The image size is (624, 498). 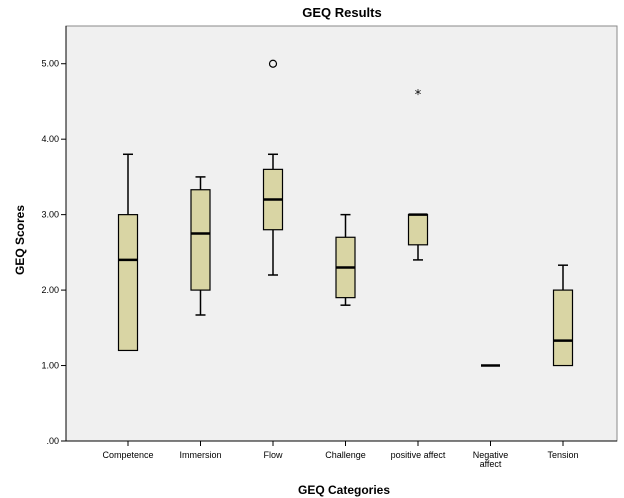 I want to click on box-group: *, so click(x=418, y=174).